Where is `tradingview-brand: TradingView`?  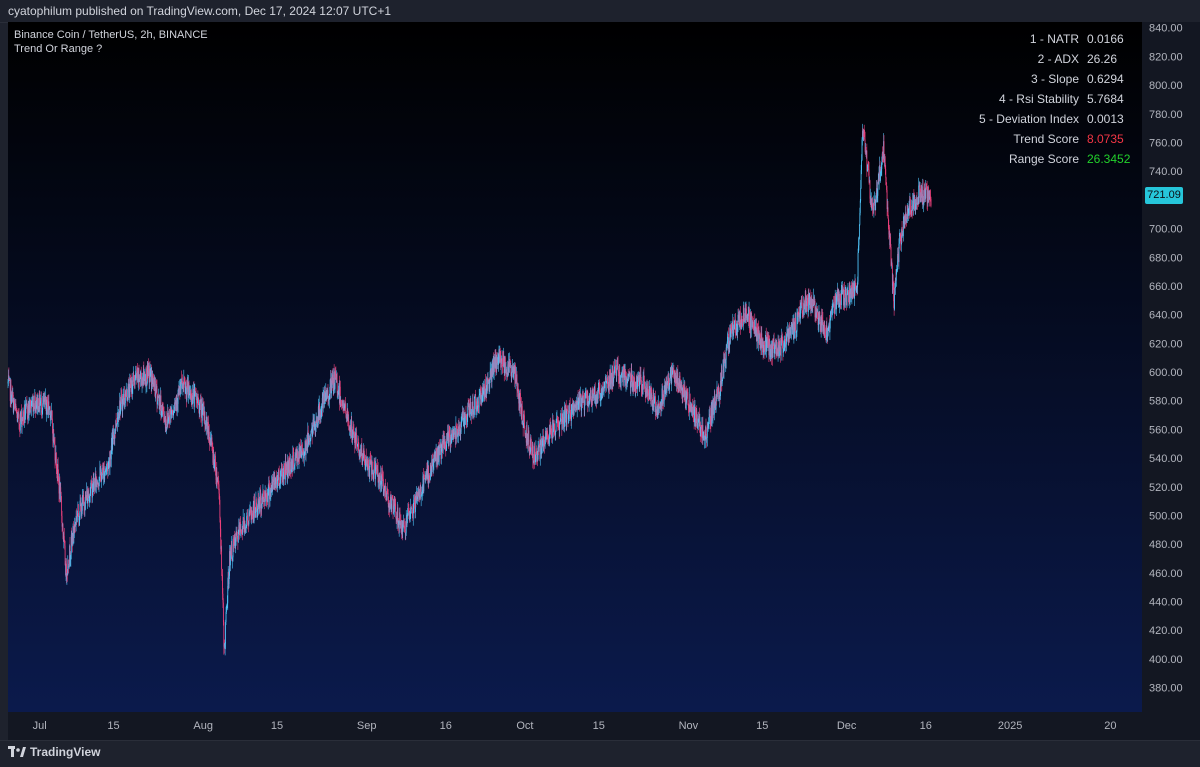
tradingview-brand: TradingView is located at coordinates (54, 752).